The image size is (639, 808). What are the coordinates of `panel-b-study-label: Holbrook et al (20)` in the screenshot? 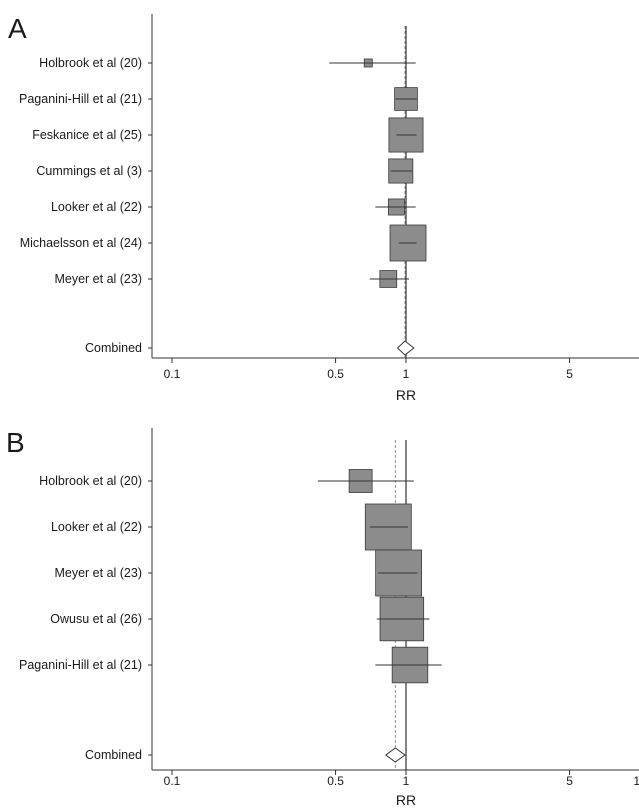 It's located at (90, 481).